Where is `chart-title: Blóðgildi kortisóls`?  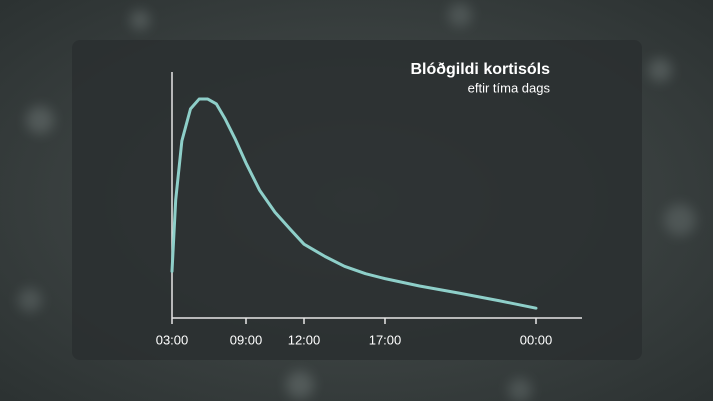
chart-title: Blóðgildi kortisóls is located at coordinates (480, 69).